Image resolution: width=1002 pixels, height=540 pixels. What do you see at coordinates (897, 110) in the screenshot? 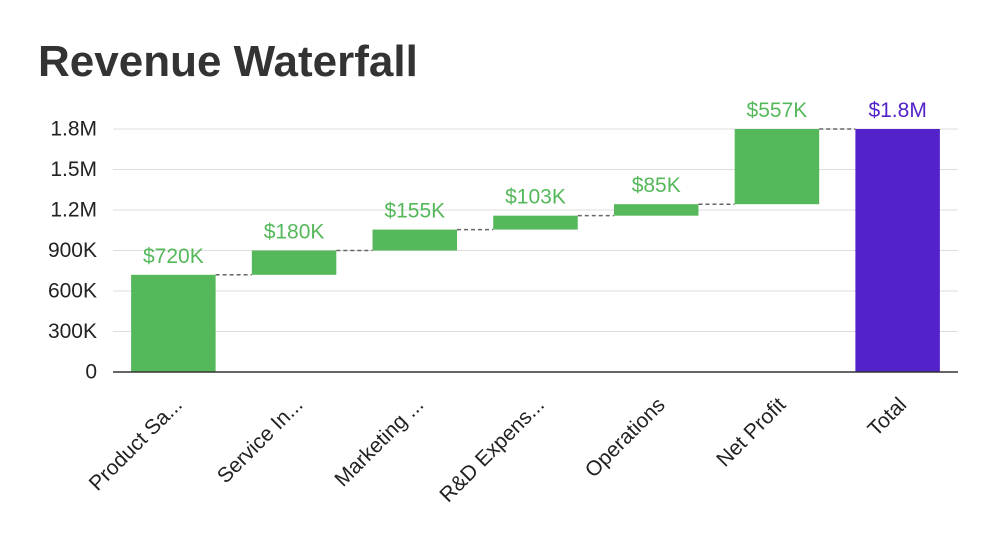
I see `data-label: $1.8M` at bounding box center [897, 110].